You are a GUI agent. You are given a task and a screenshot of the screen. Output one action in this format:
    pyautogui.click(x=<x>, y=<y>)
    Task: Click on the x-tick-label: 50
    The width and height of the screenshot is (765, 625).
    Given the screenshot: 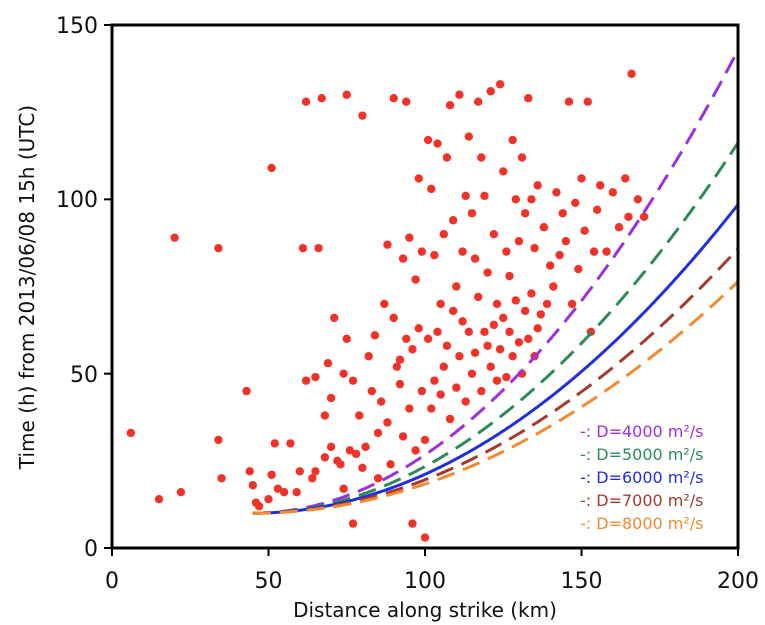 What is the action you would take?
    pyautogui.click(x=269, y=581)
    